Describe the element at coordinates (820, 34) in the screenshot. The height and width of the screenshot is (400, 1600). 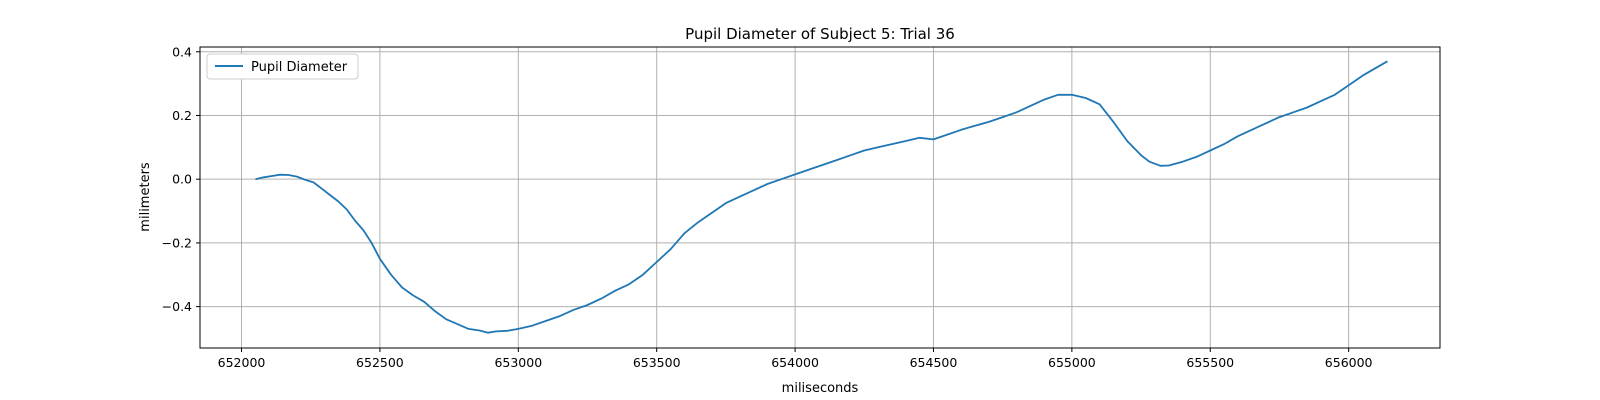
I see `chart-title: Pupil Diameter of Subject 5: Trial 36` at that location.